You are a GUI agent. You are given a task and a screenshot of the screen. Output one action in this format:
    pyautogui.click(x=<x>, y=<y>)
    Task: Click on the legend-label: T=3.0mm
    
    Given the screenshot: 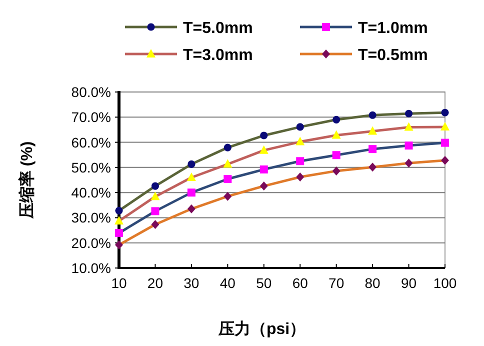 What is the action you would take?
    pyautogui.click(x=218, y=55)
    